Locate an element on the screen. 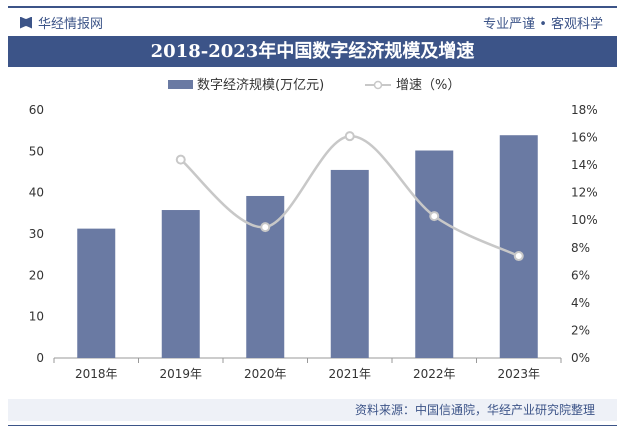  legend-bar-swatch is located at coordinates (180, 84).